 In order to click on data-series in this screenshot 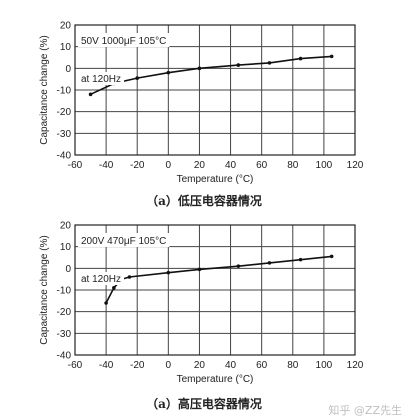, I will do `click(219, 279)`.